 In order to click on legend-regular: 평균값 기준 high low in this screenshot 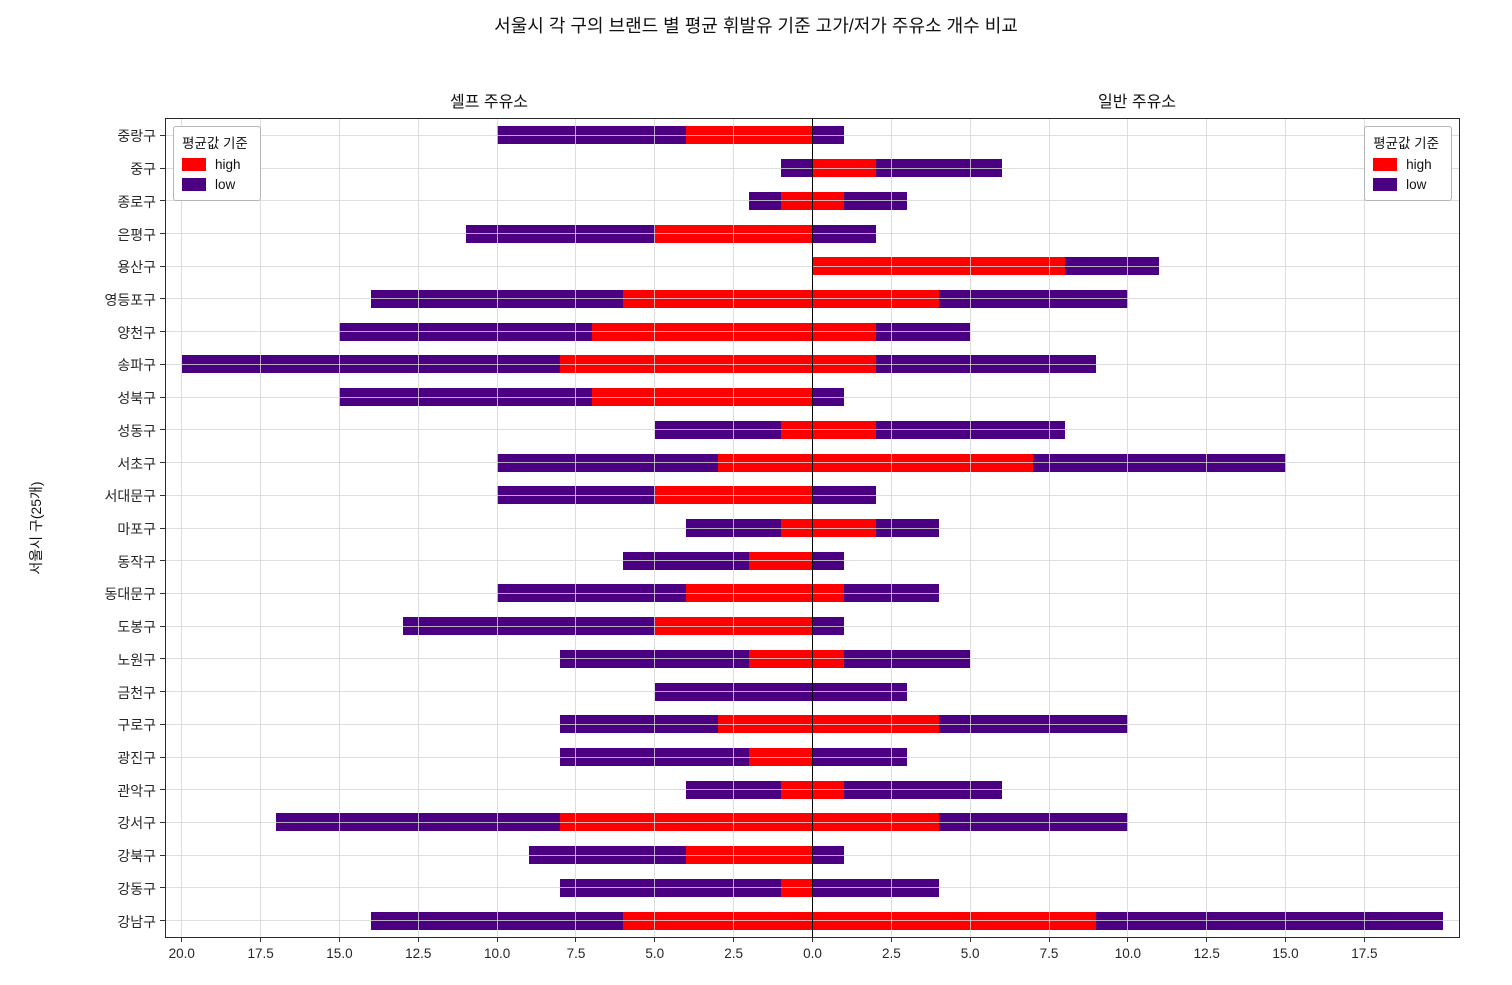, I will do `click(1408, 163)`.